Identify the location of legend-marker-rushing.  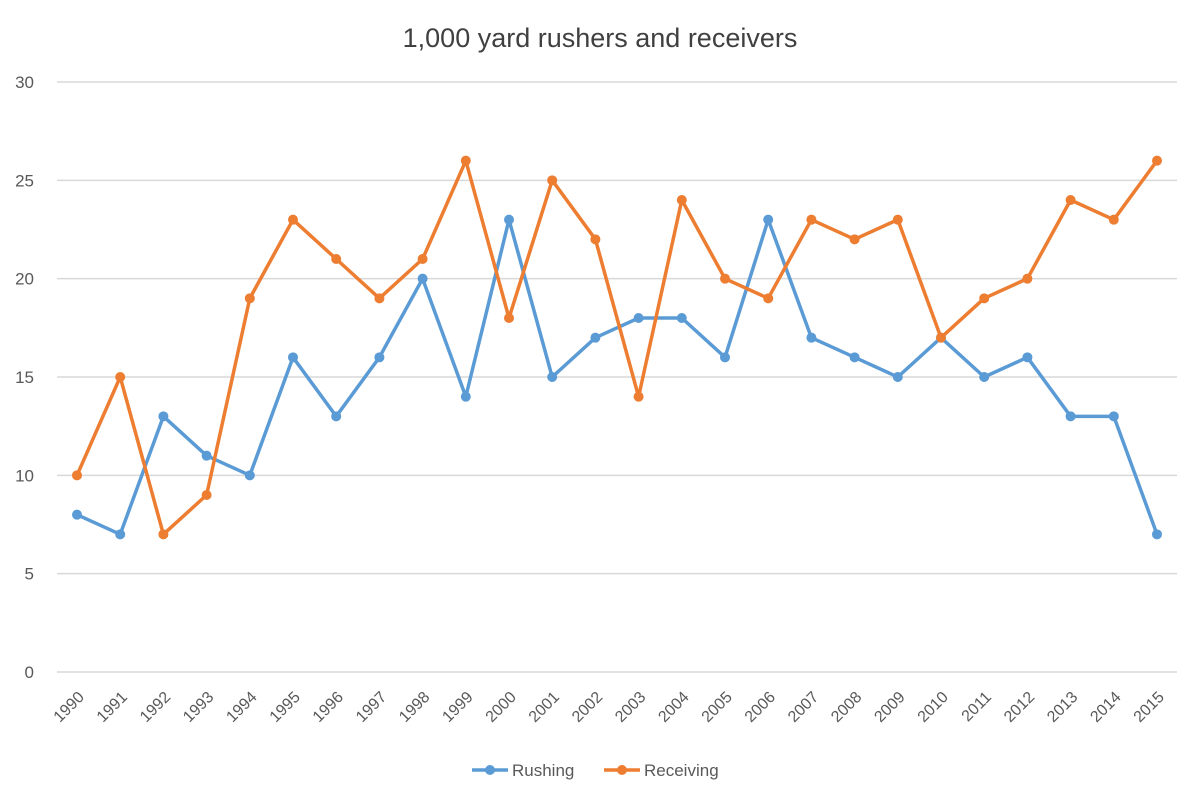
(490, 770).